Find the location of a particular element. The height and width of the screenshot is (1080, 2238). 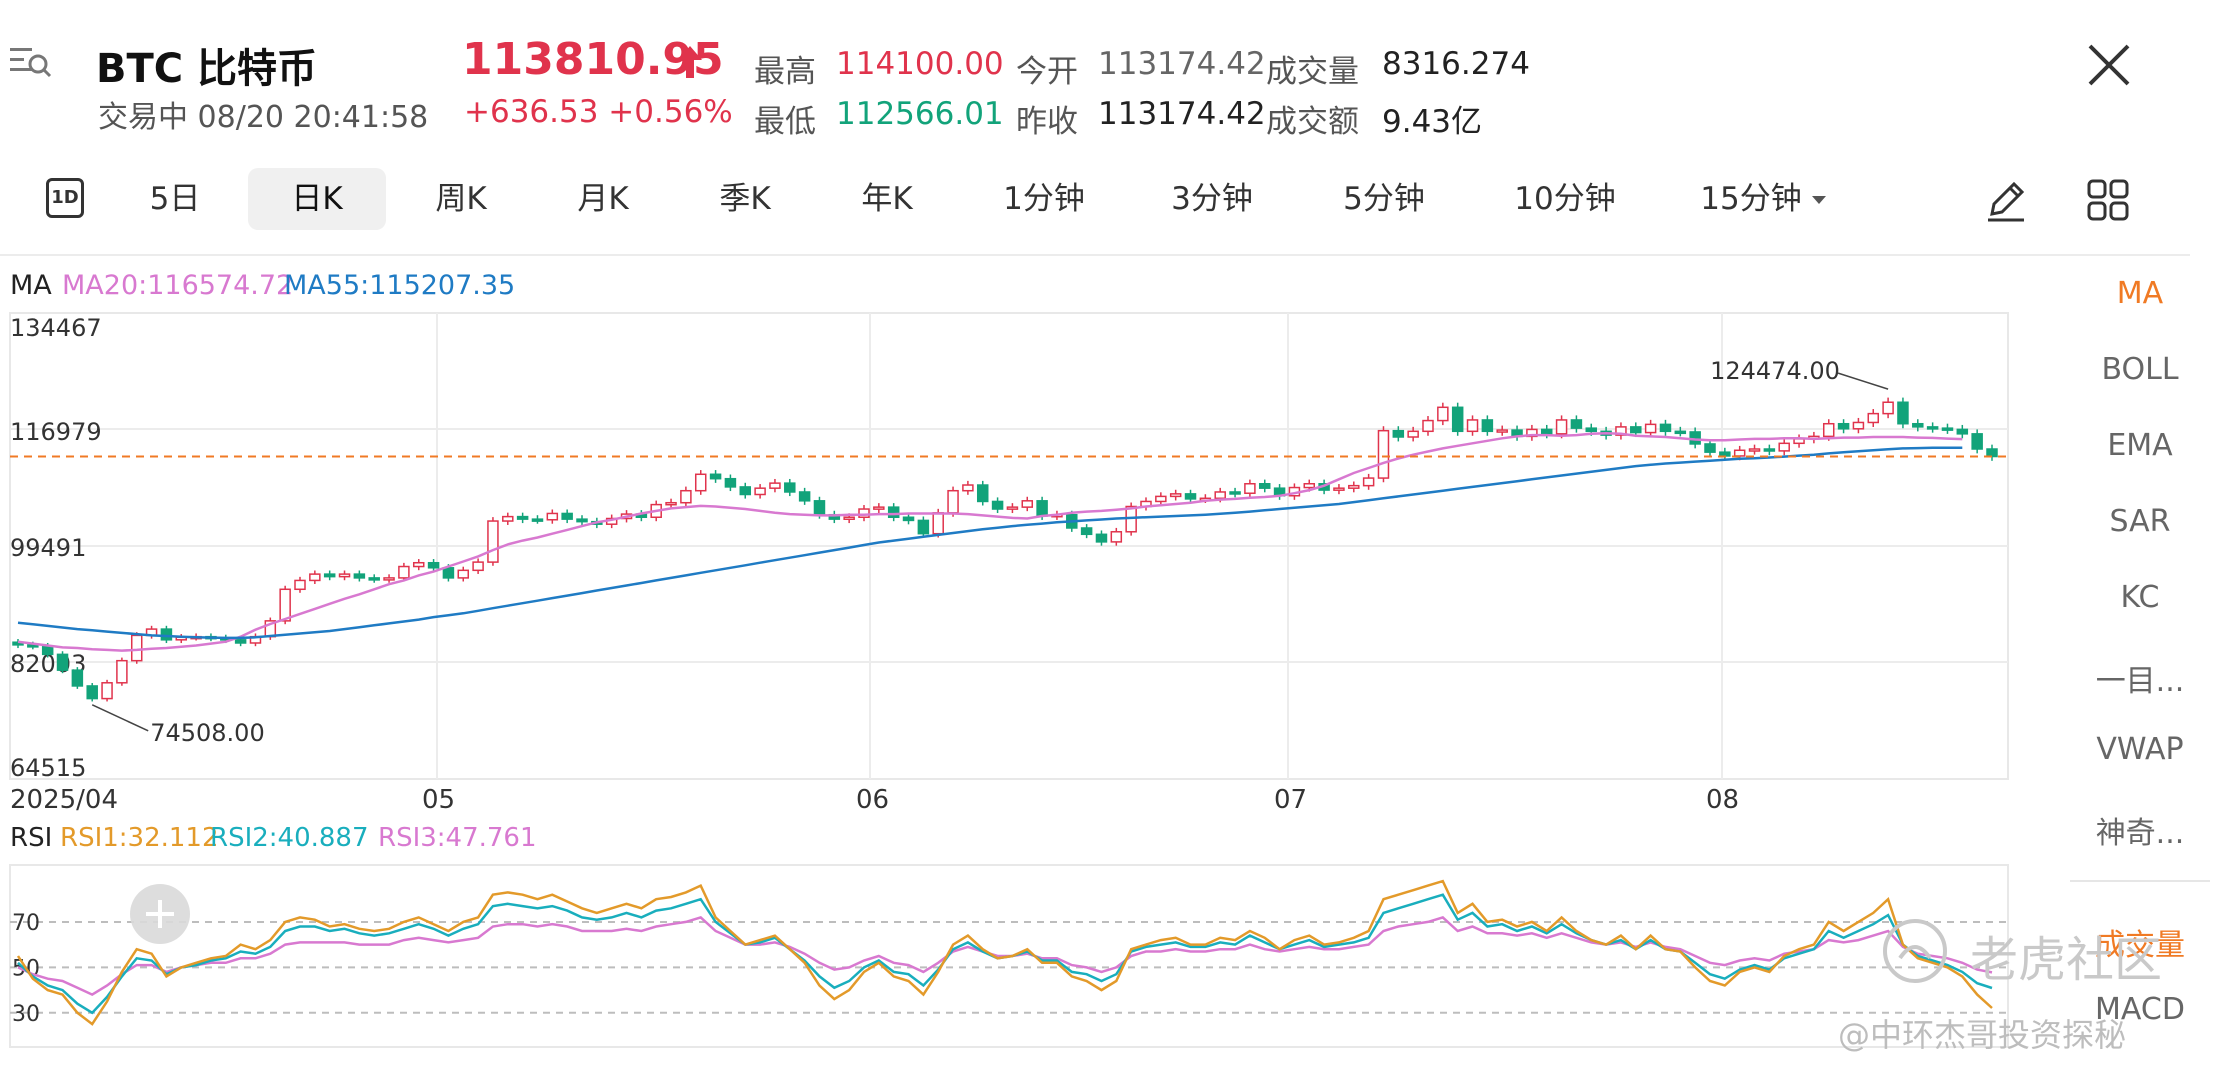

side-item-kc: KC is located at coordinates (2140, 597).